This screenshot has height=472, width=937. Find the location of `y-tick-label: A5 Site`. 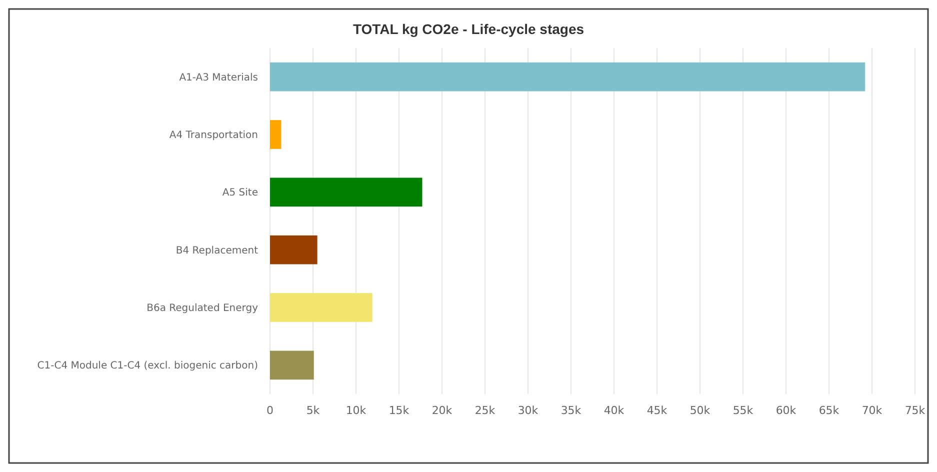

y-tick-label: A5 Site is located at coordinates (240, 193).